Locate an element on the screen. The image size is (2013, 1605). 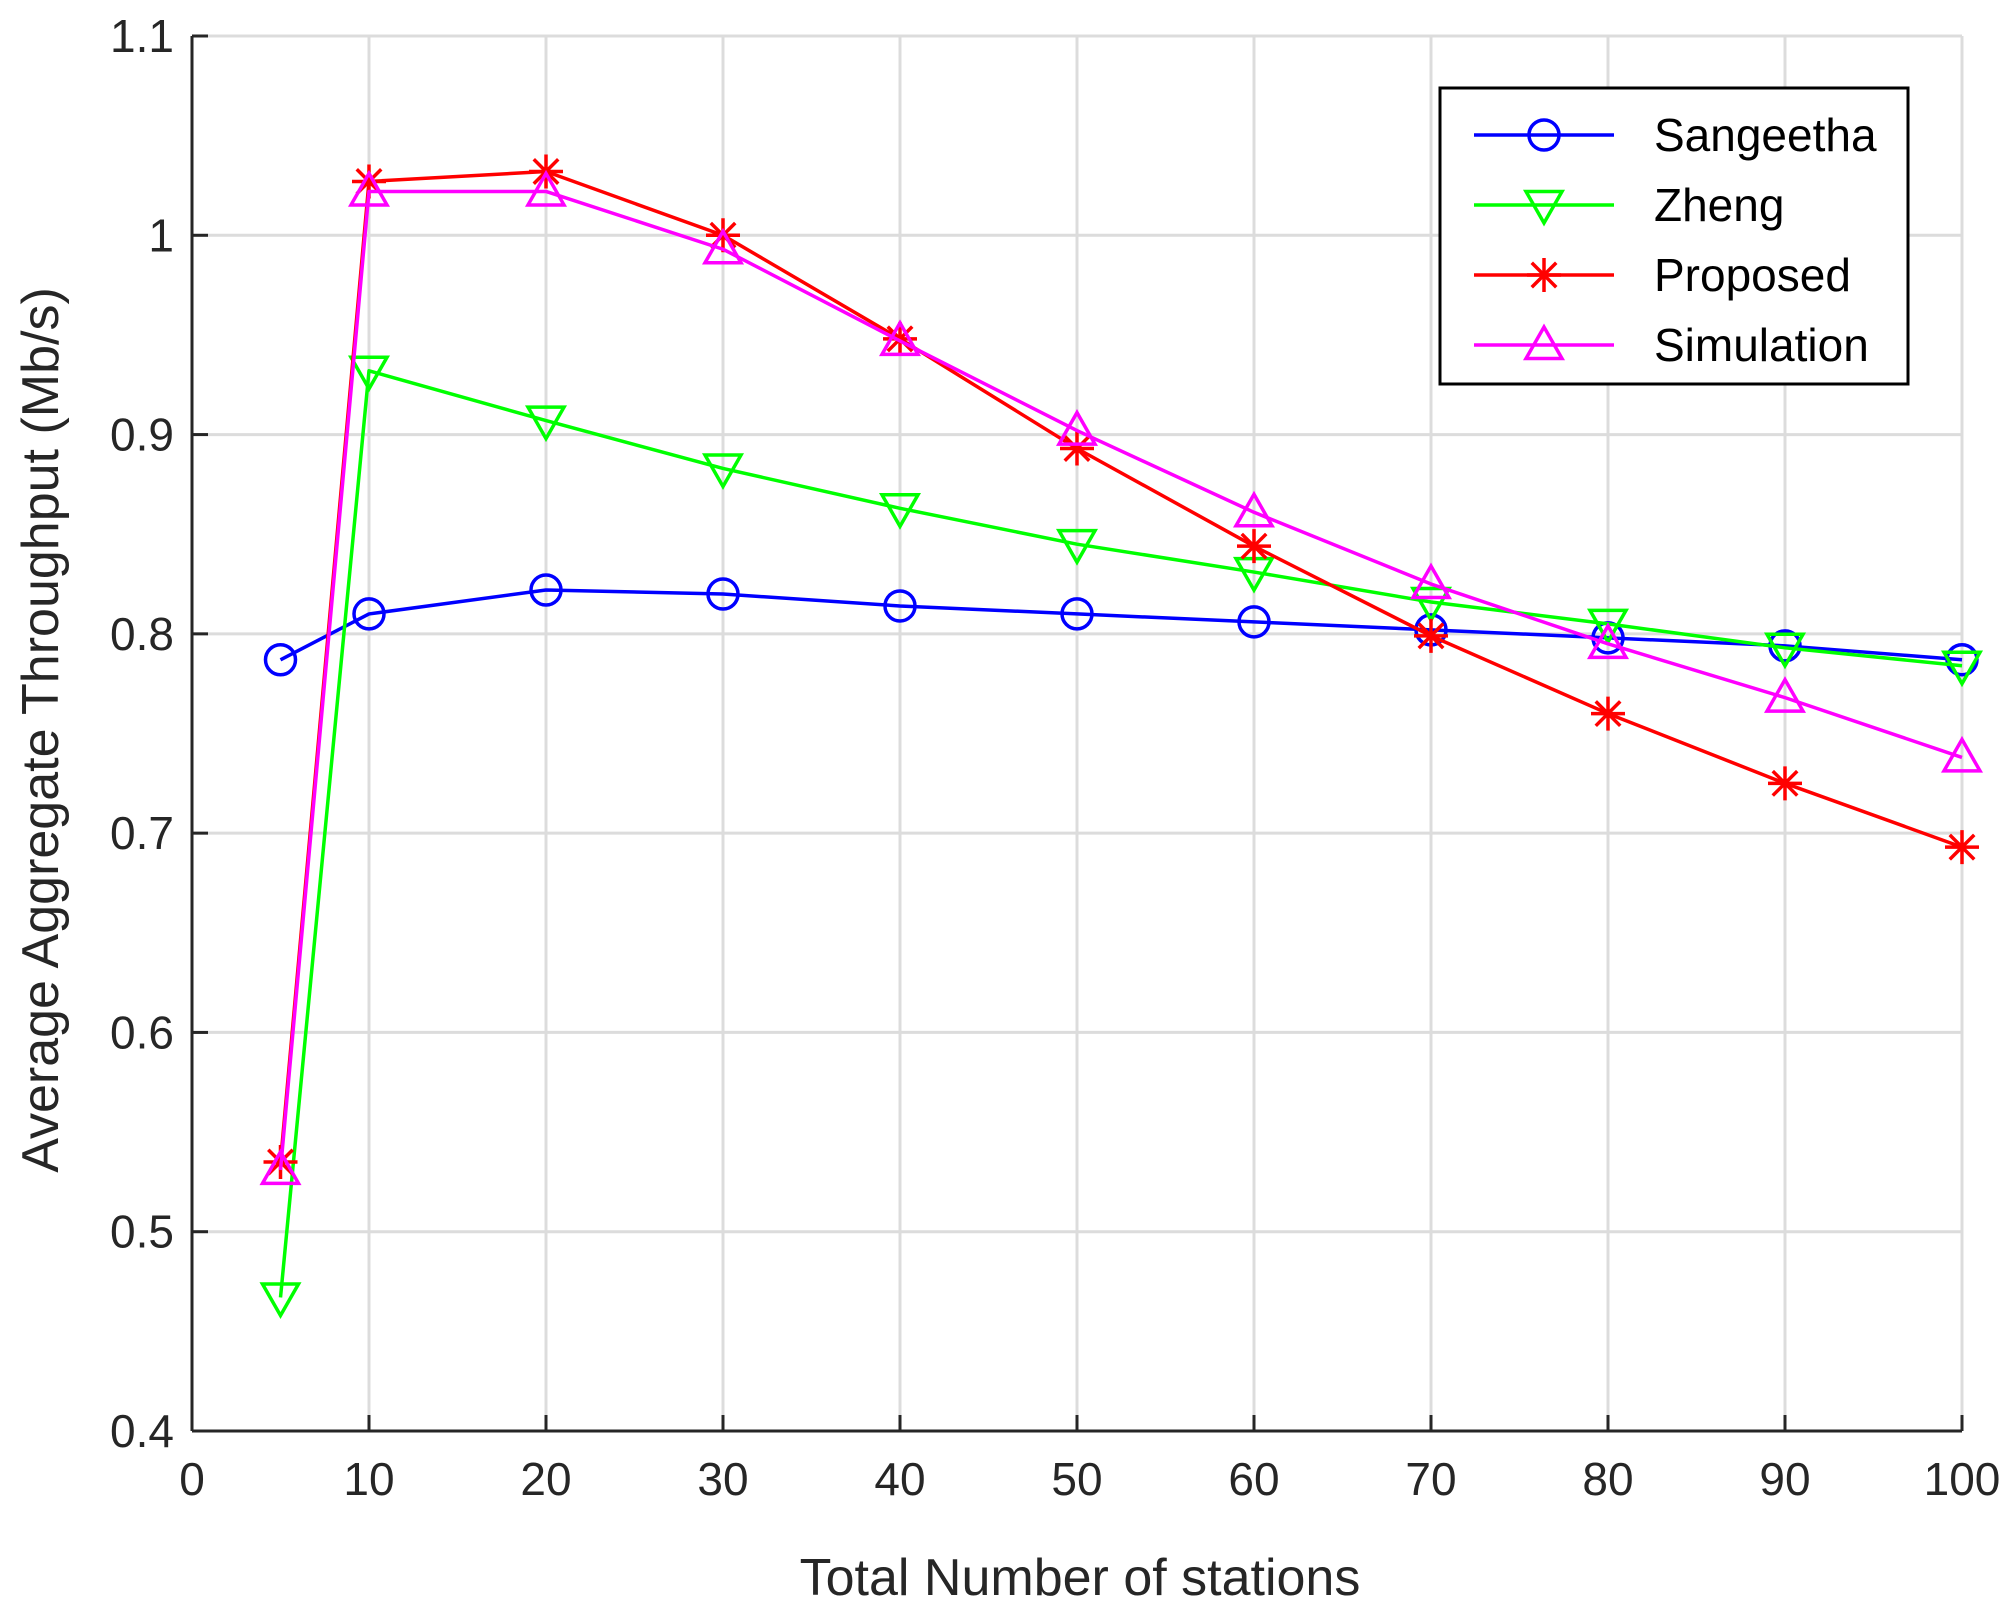
y-tick-label: 0.8 is located at coordinates (142, 634).